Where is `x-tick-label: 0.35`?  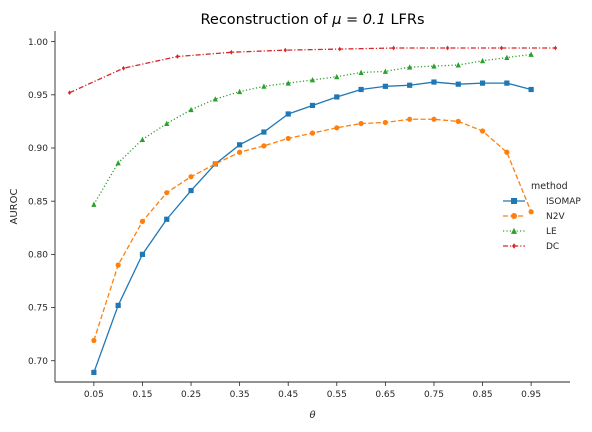
x-tick-label: 0.35 is located at coordinates (240, 395).